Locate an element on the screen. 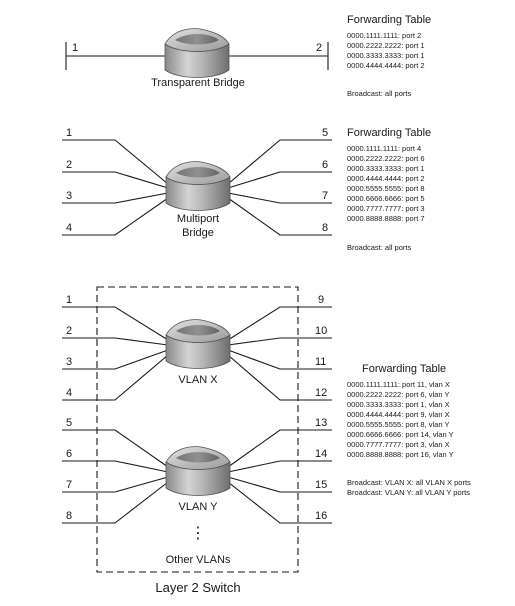 This screenshot has height=606, width=515. forwarding-entry: 0000.1111.1111: port 11, vlan X is located at coordinates (398, 384).